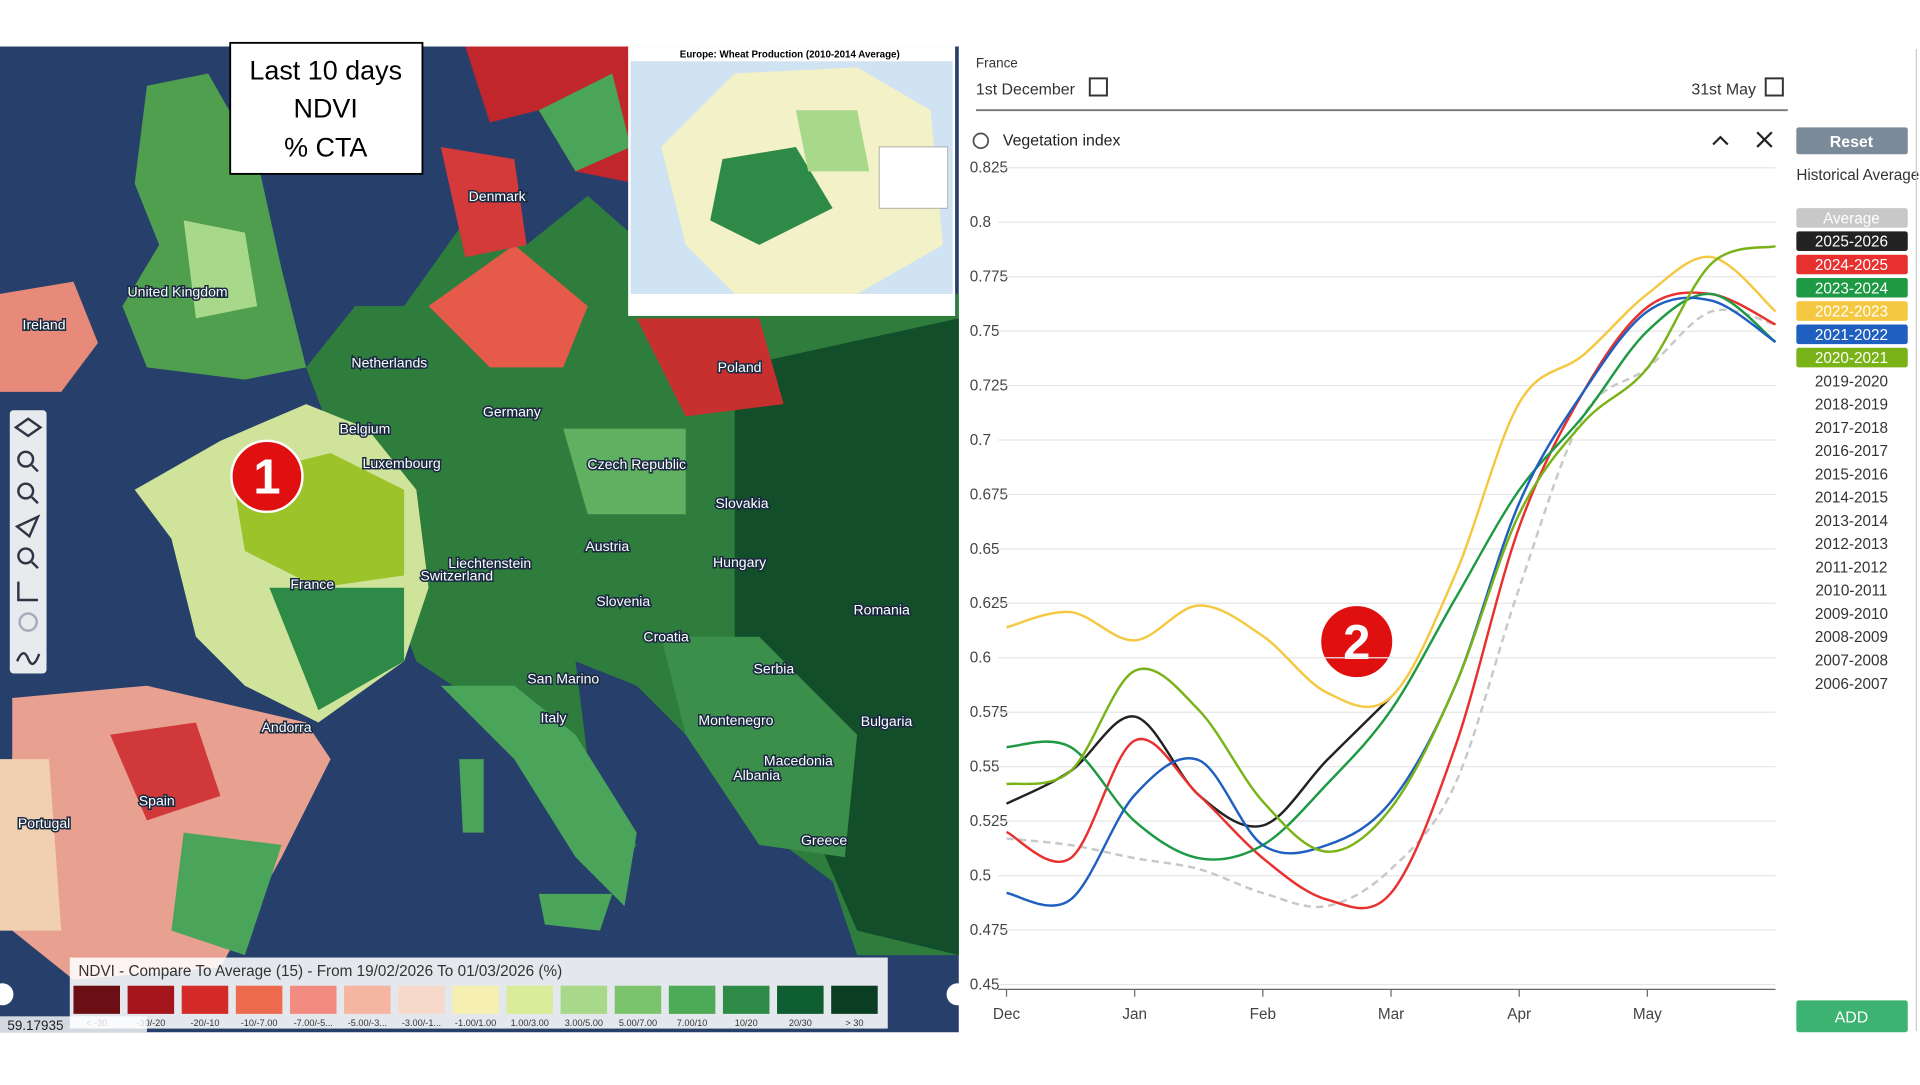 This screenshot has height=1085, width=1920. What do you see at coordinates (498, 196) in the screenshot?
I see `country-label: Denmark` at bounding box center [498, 196].